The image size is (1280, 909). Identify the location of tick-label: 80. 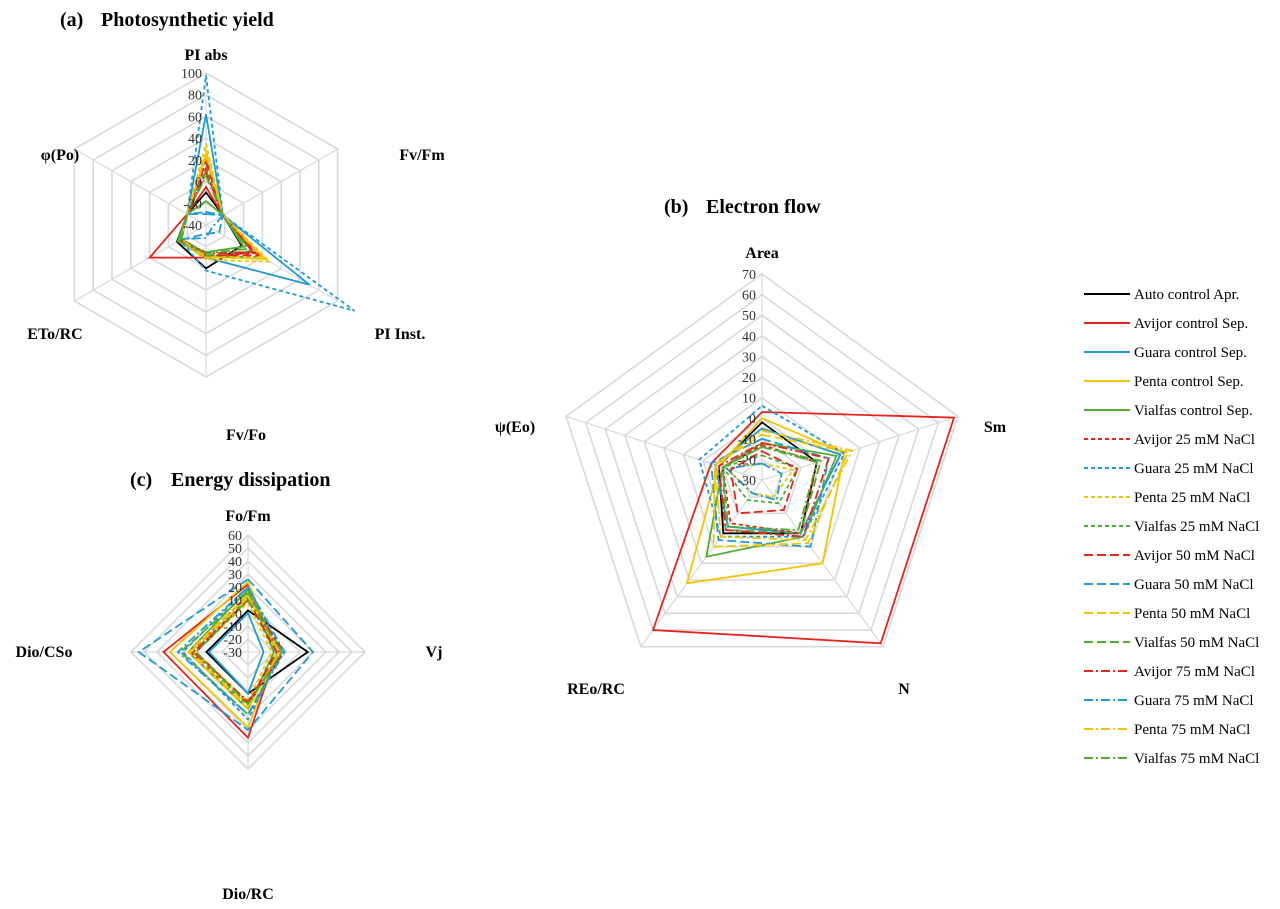
(195, 96).